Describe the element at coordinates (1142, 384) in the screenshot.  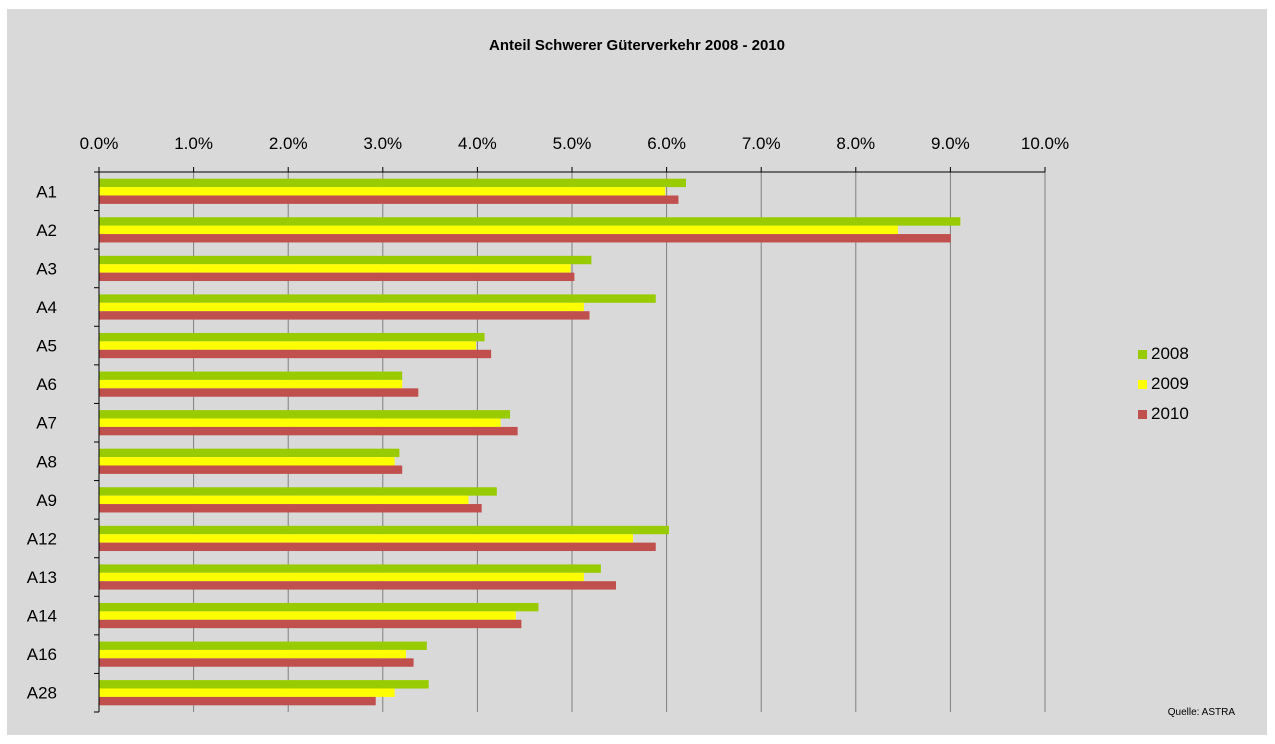
I see `legend-swatch-2009` at that location.